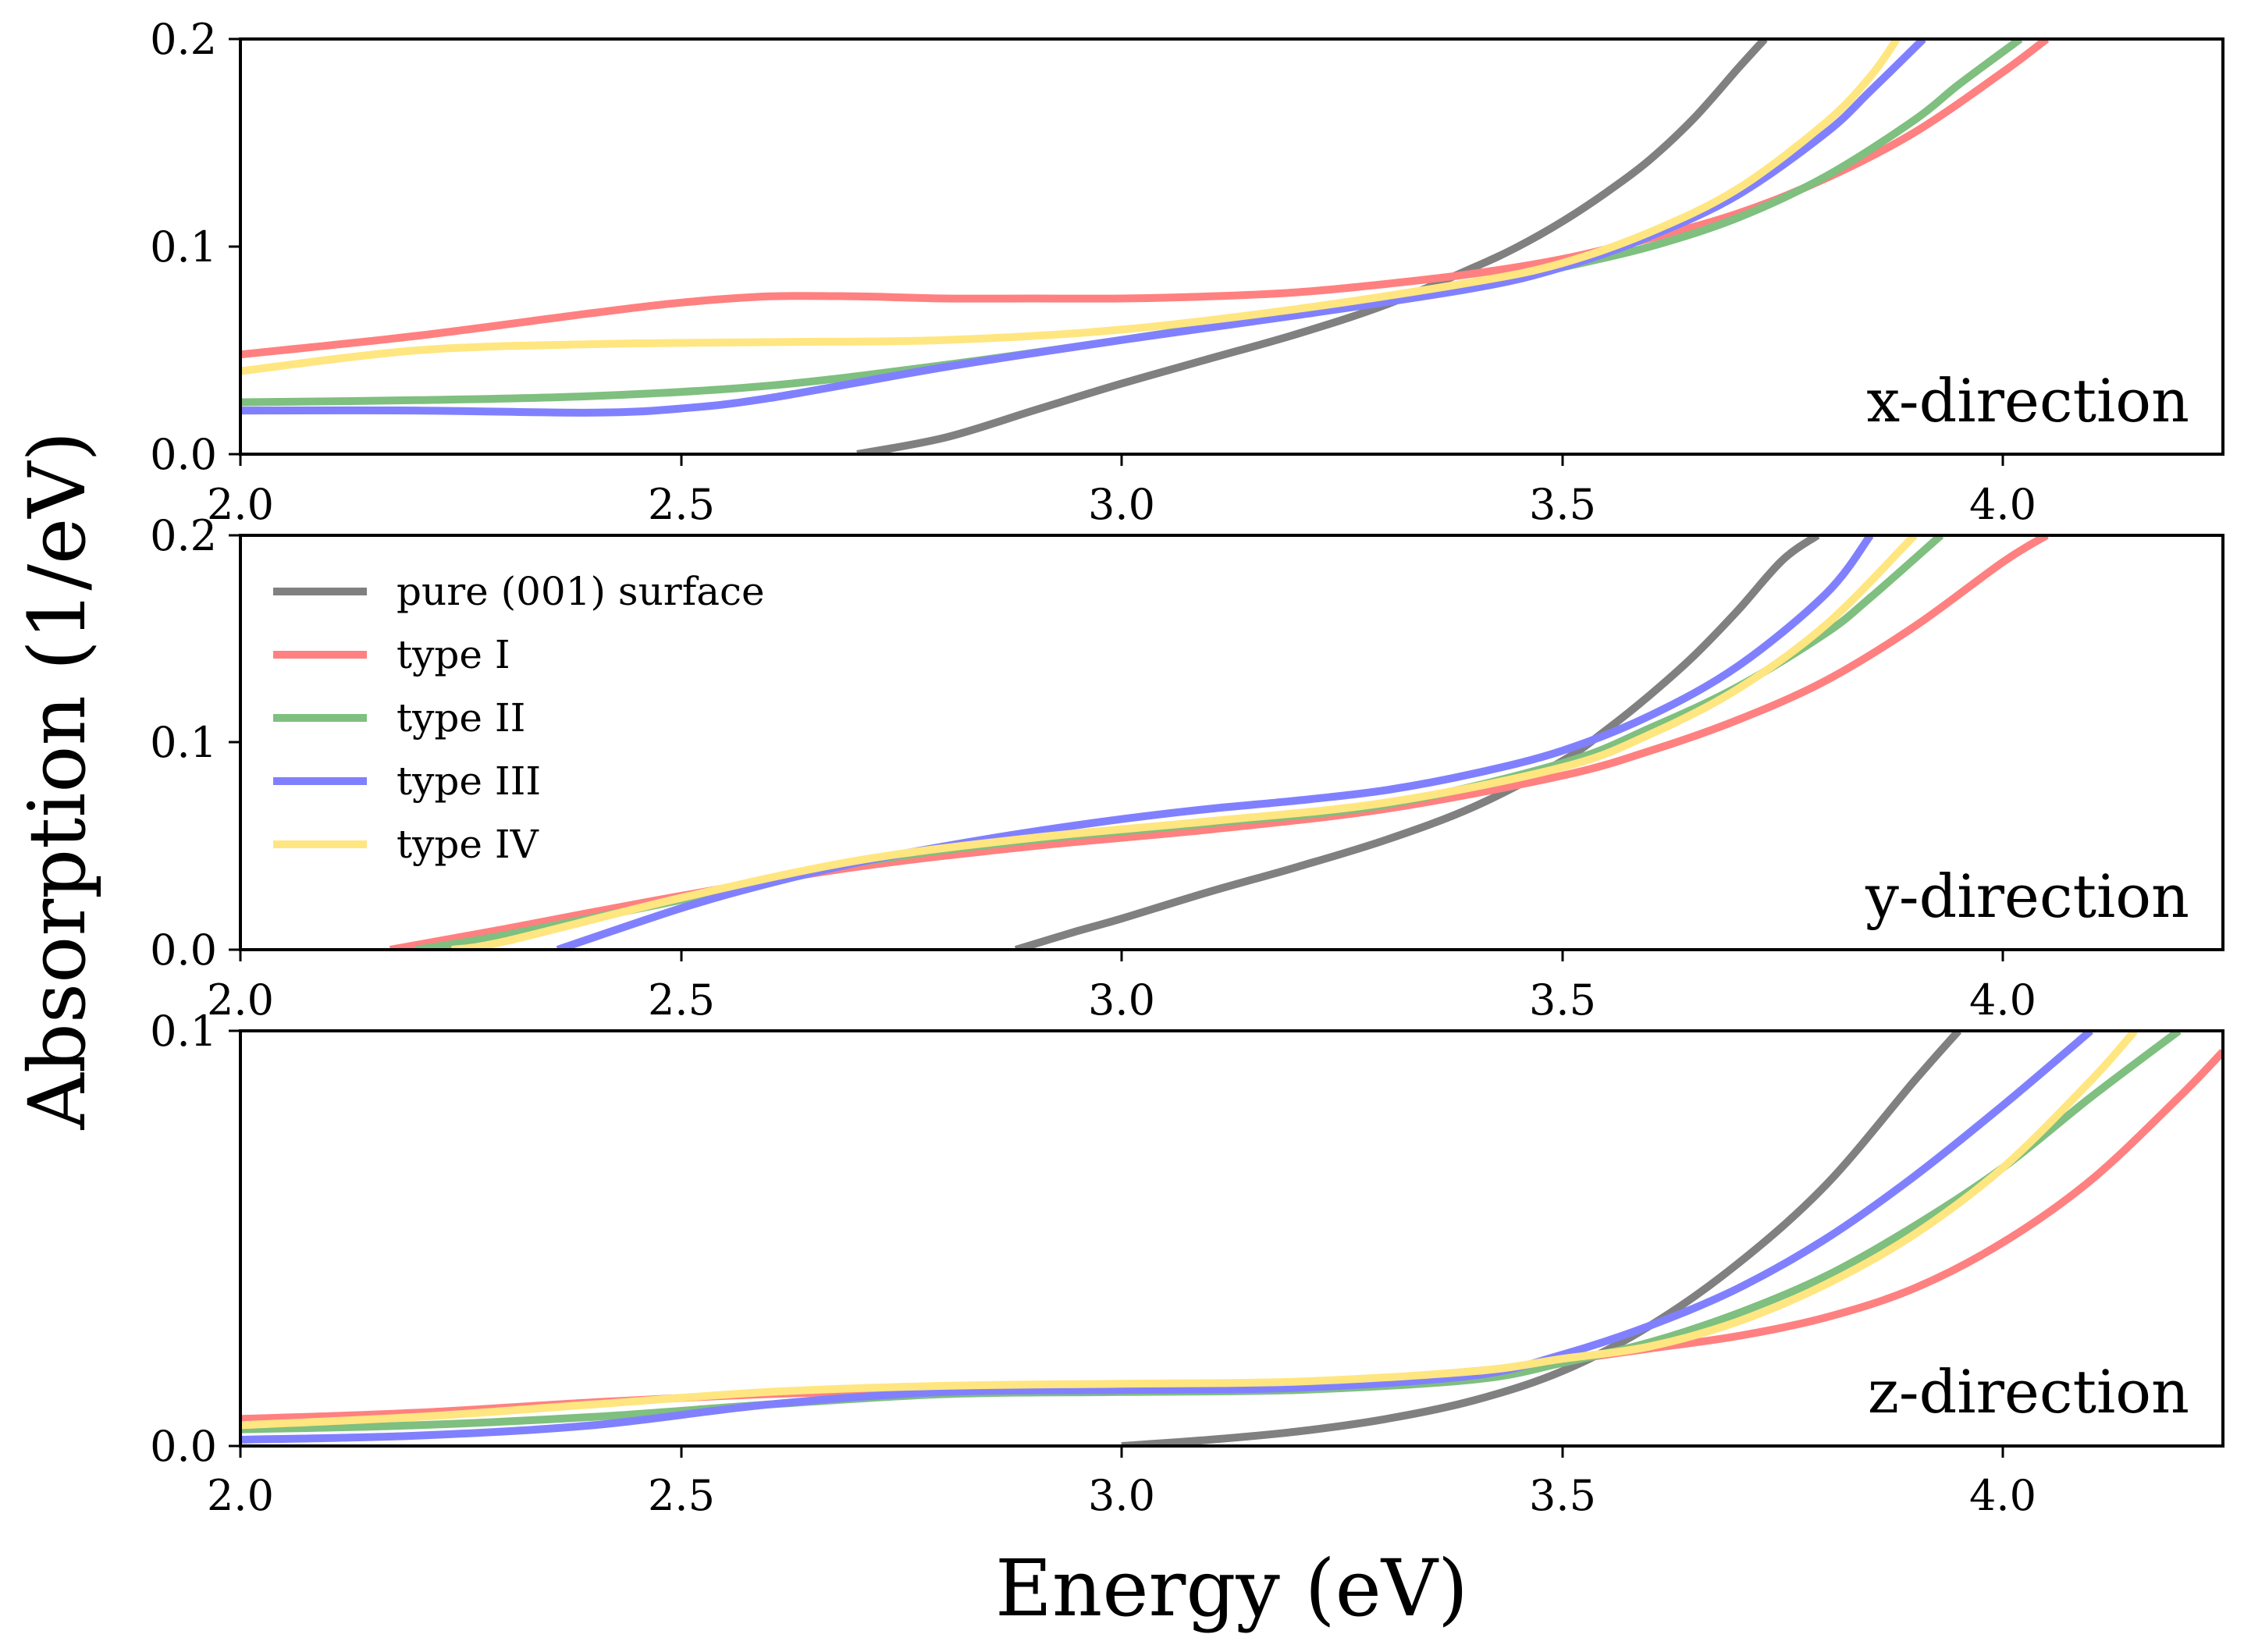 This screenshot has width=2244, height=1652. I want to click on legend-label-type-iv: type IV, so click(468, 845).